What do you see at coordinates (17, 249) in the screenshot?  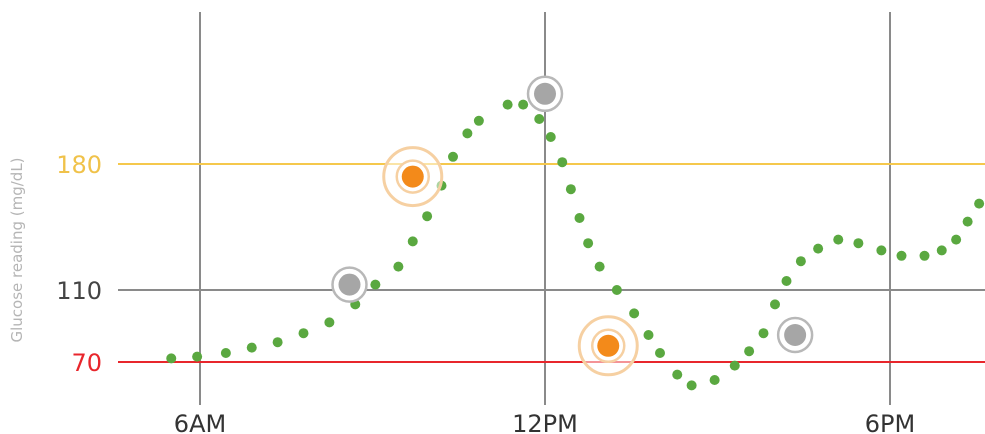 I see `y-axis-label: Glucose reading (mg/dL)` at bounding box center [17, 249].